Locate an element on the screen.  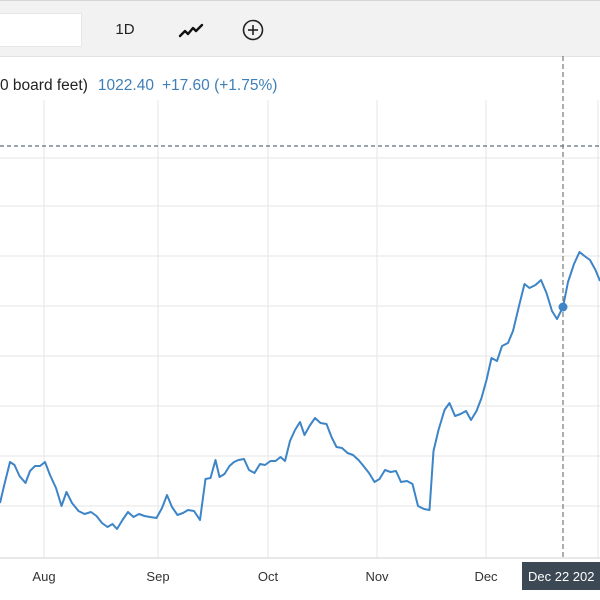
circle-plus-icon is located at coordinates (253, 30).